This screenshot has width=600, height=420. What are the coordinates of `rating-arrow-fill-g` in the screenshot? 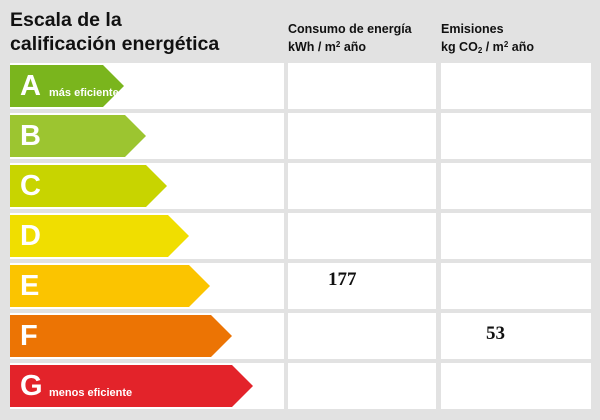 It's located at (131, 386).